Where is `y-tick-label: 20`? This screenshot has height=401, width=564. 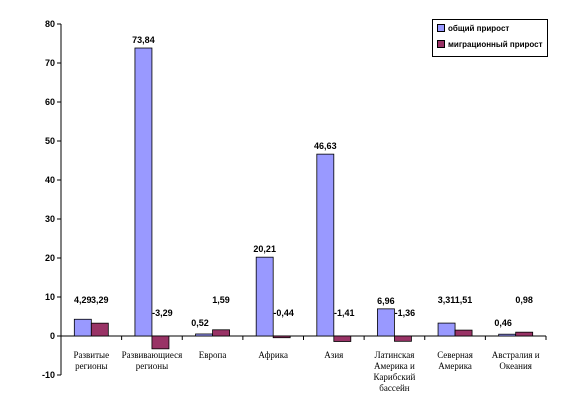 y-tick-label: 20 is located at coordinates (50, 258).